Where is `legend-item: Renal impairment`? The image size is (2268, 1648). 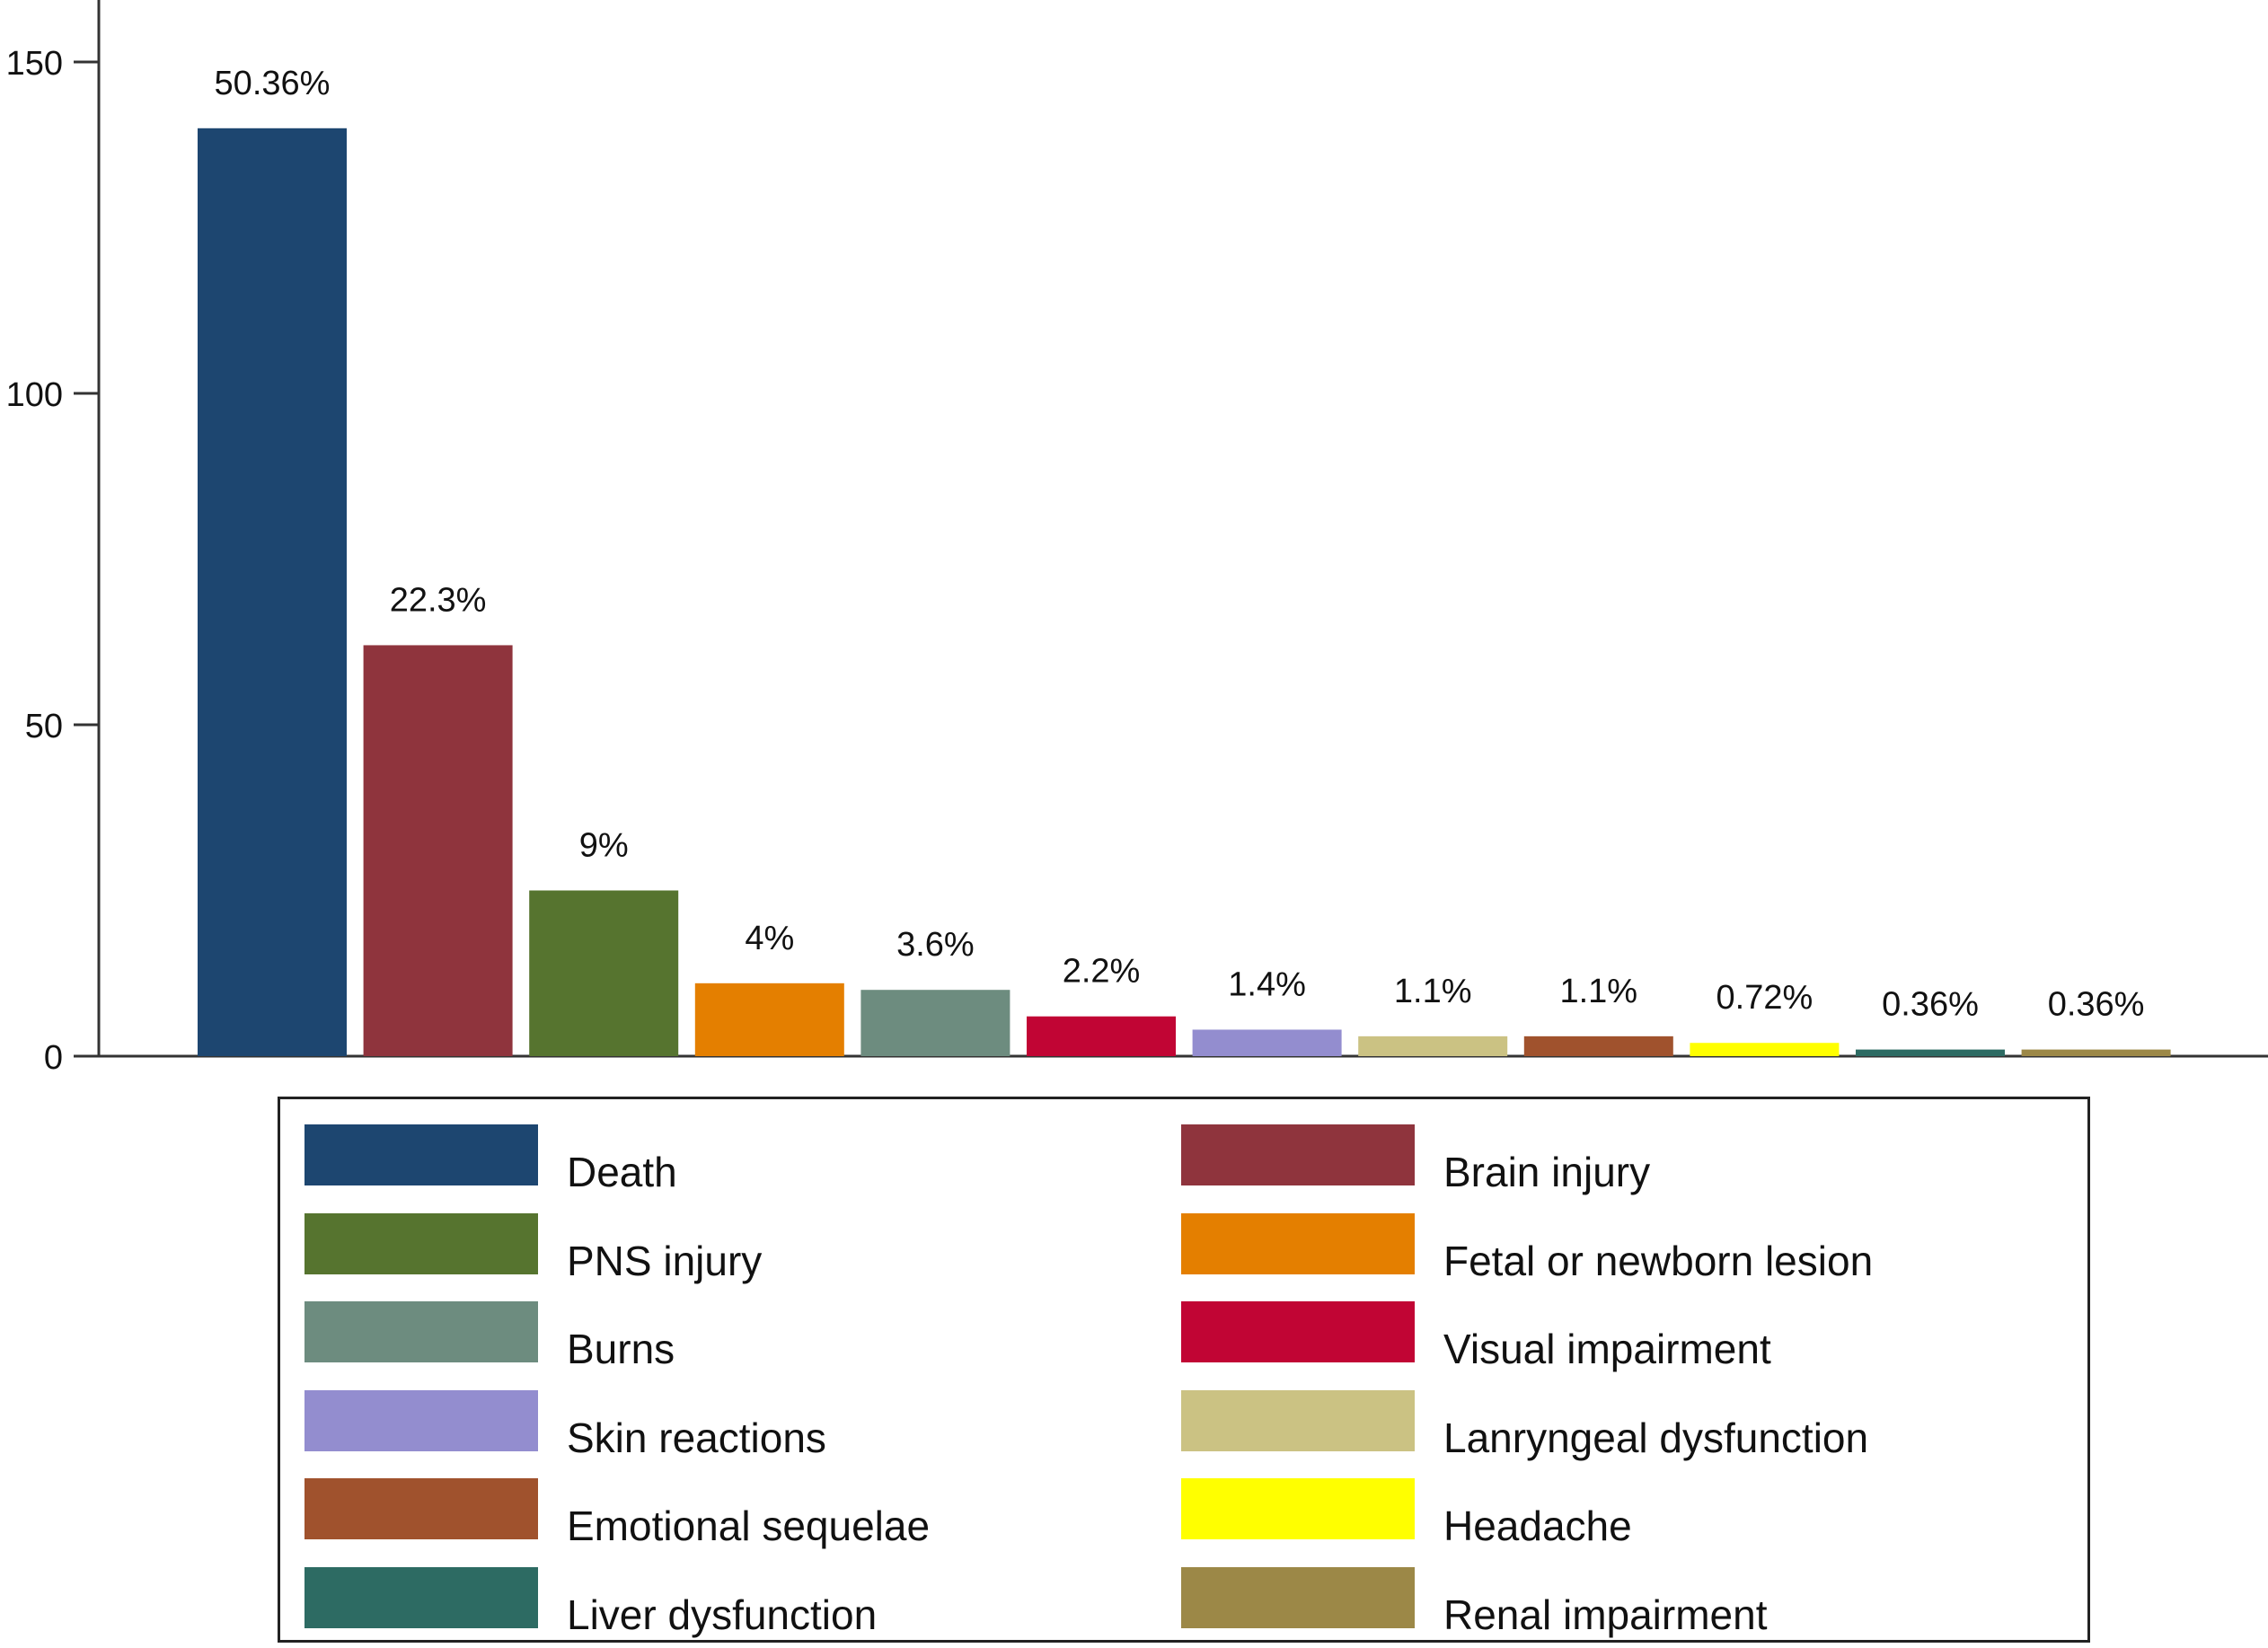 legend-item: Renal impairment is located at coordinates (1474, 1600).